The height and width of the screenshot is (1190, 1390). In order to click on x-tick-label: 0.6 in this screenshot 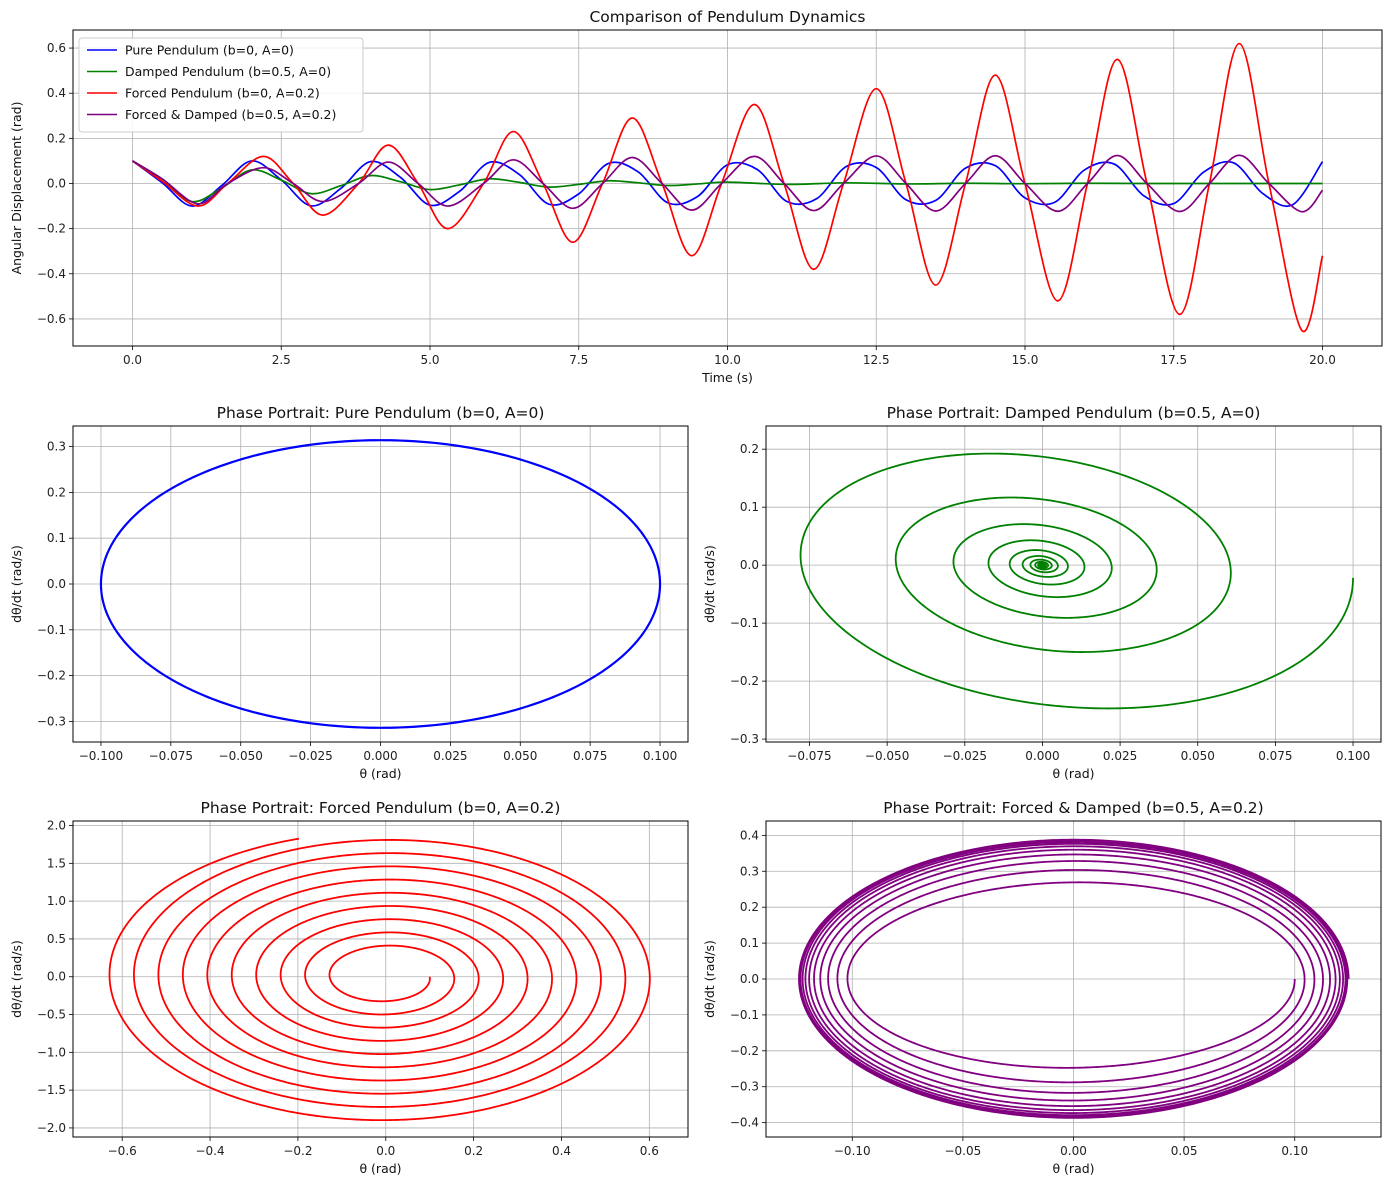, I will do `click(649, 1151)`.